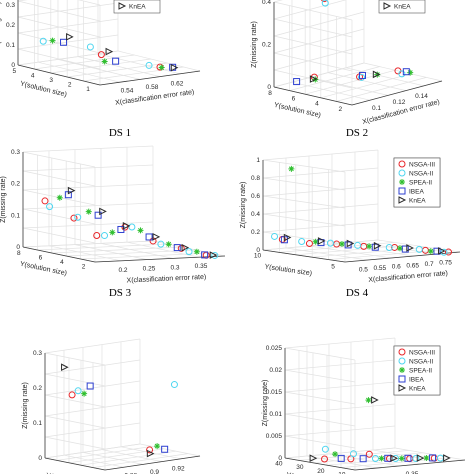 This screenshot has height=474, width=474. What do you see at coordinates (399, 102) in the screenshot?
I see `x-tick-label: 0.12` at bounding box center [399, 102].